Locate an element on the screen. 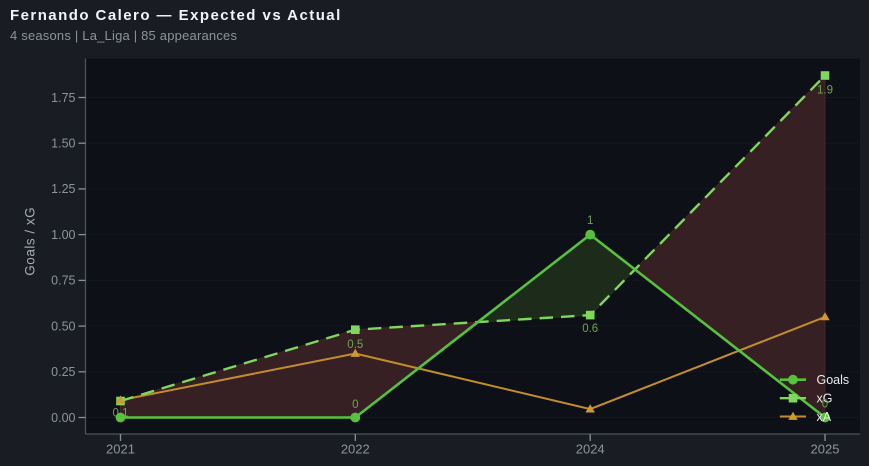 The height and width of the screenshot is (466, 869). svg-text: 2025 is located at coordinates (825, 449).